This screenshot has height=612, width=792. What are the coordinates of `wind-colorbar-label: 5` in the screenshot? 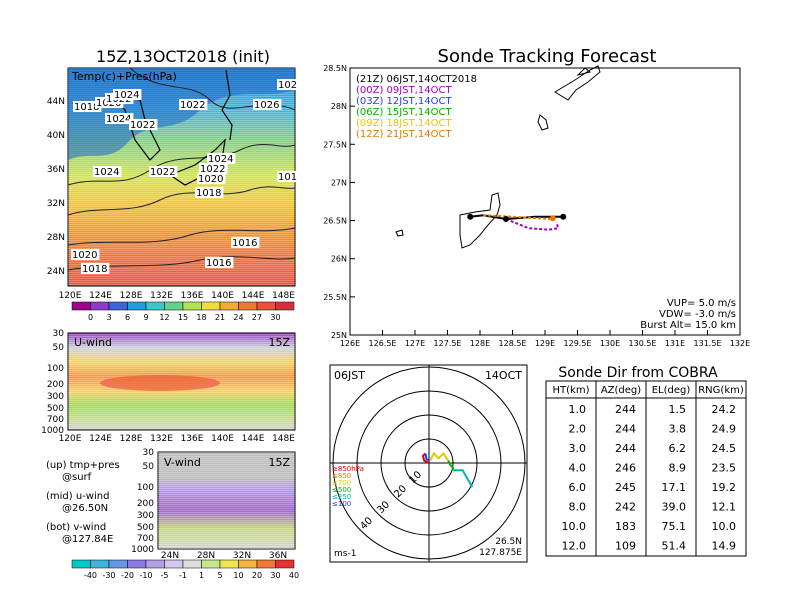 It's located at (219, 575).